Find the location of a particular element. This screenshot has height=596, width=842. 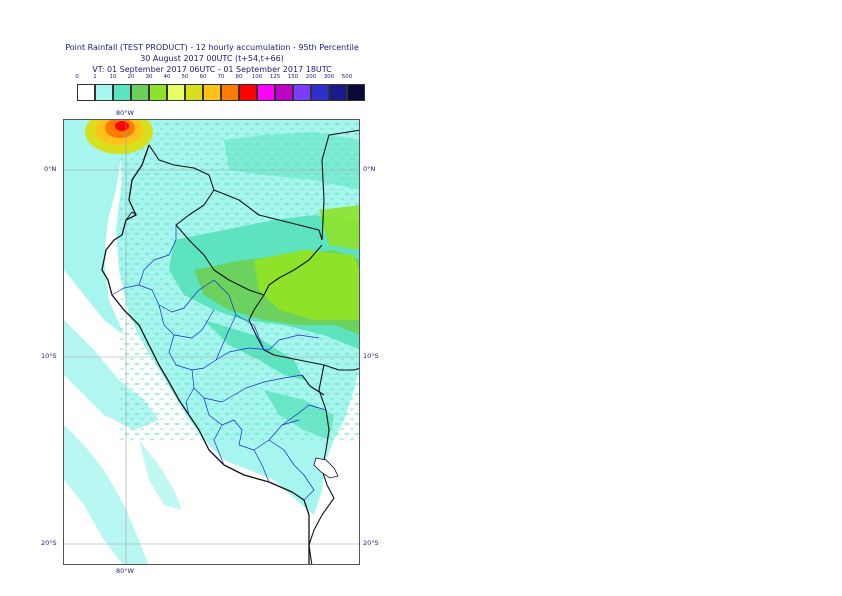

legend-tick-label: 500 is located at coordinates (347, 77).